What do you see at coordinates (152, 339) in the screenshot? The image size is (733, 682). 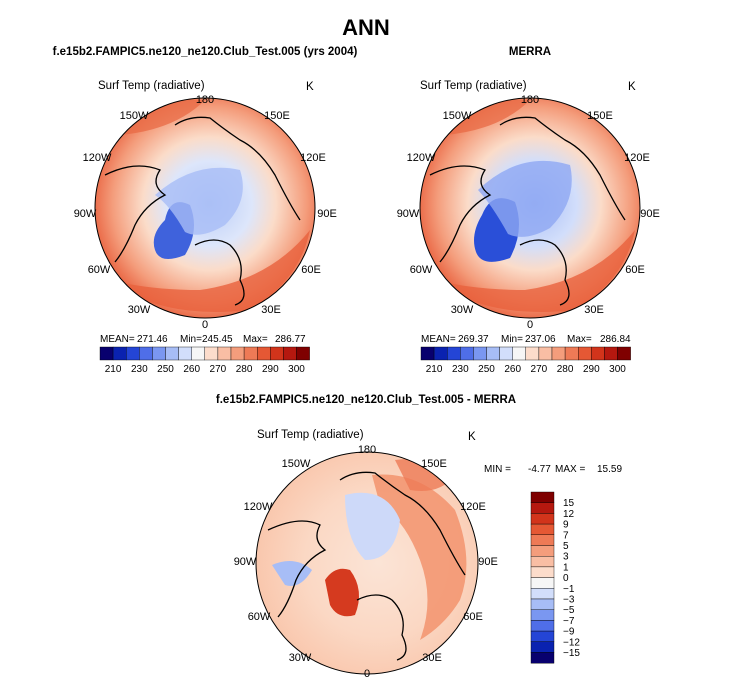 I see `stat-mean-value: 271.46` at bounding box center [152, 339].